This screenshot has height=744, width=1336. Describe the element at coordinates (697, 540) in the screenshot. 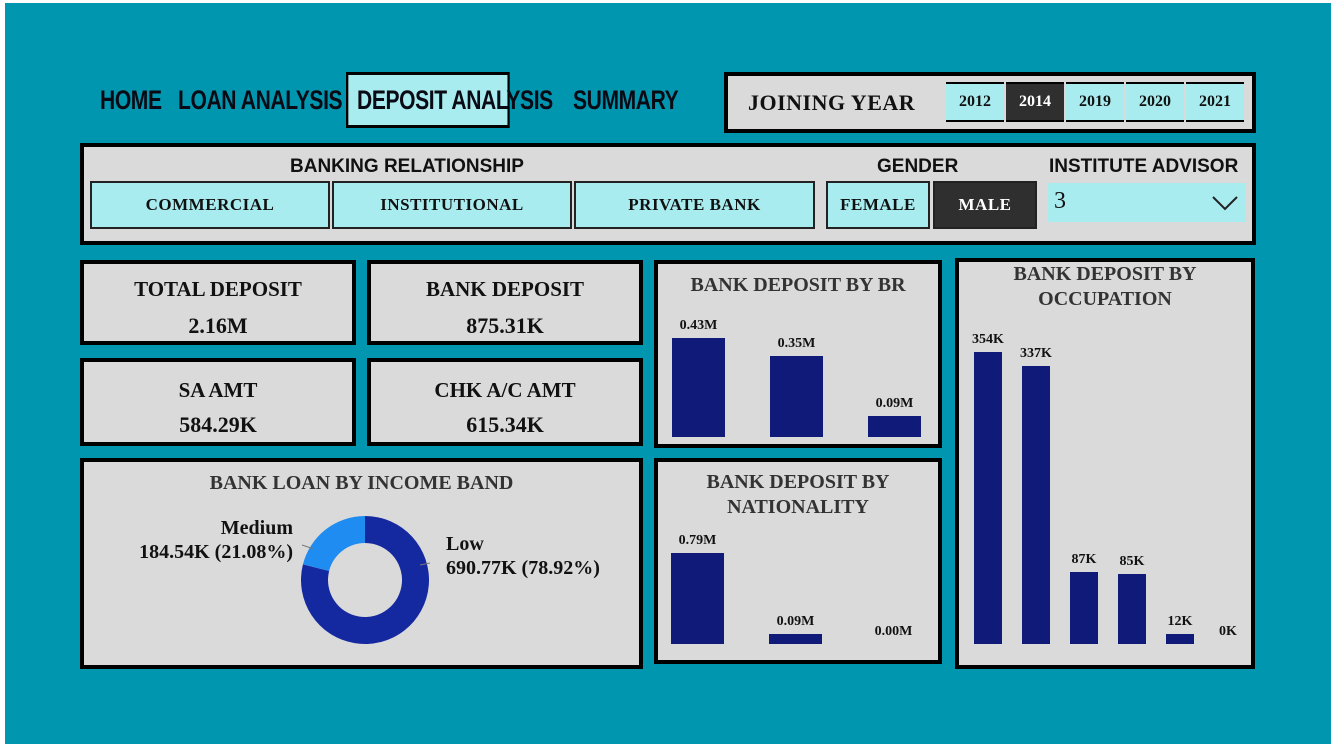

I see `nationality-data-label-0: 0.79M` at that location.